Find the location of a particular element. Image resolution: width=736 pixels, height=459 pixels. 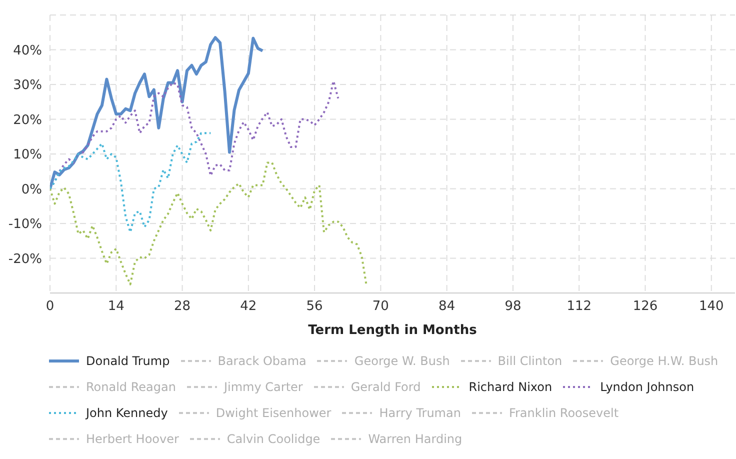

x-tick-label: 84 is located at coordinates (447, 306).